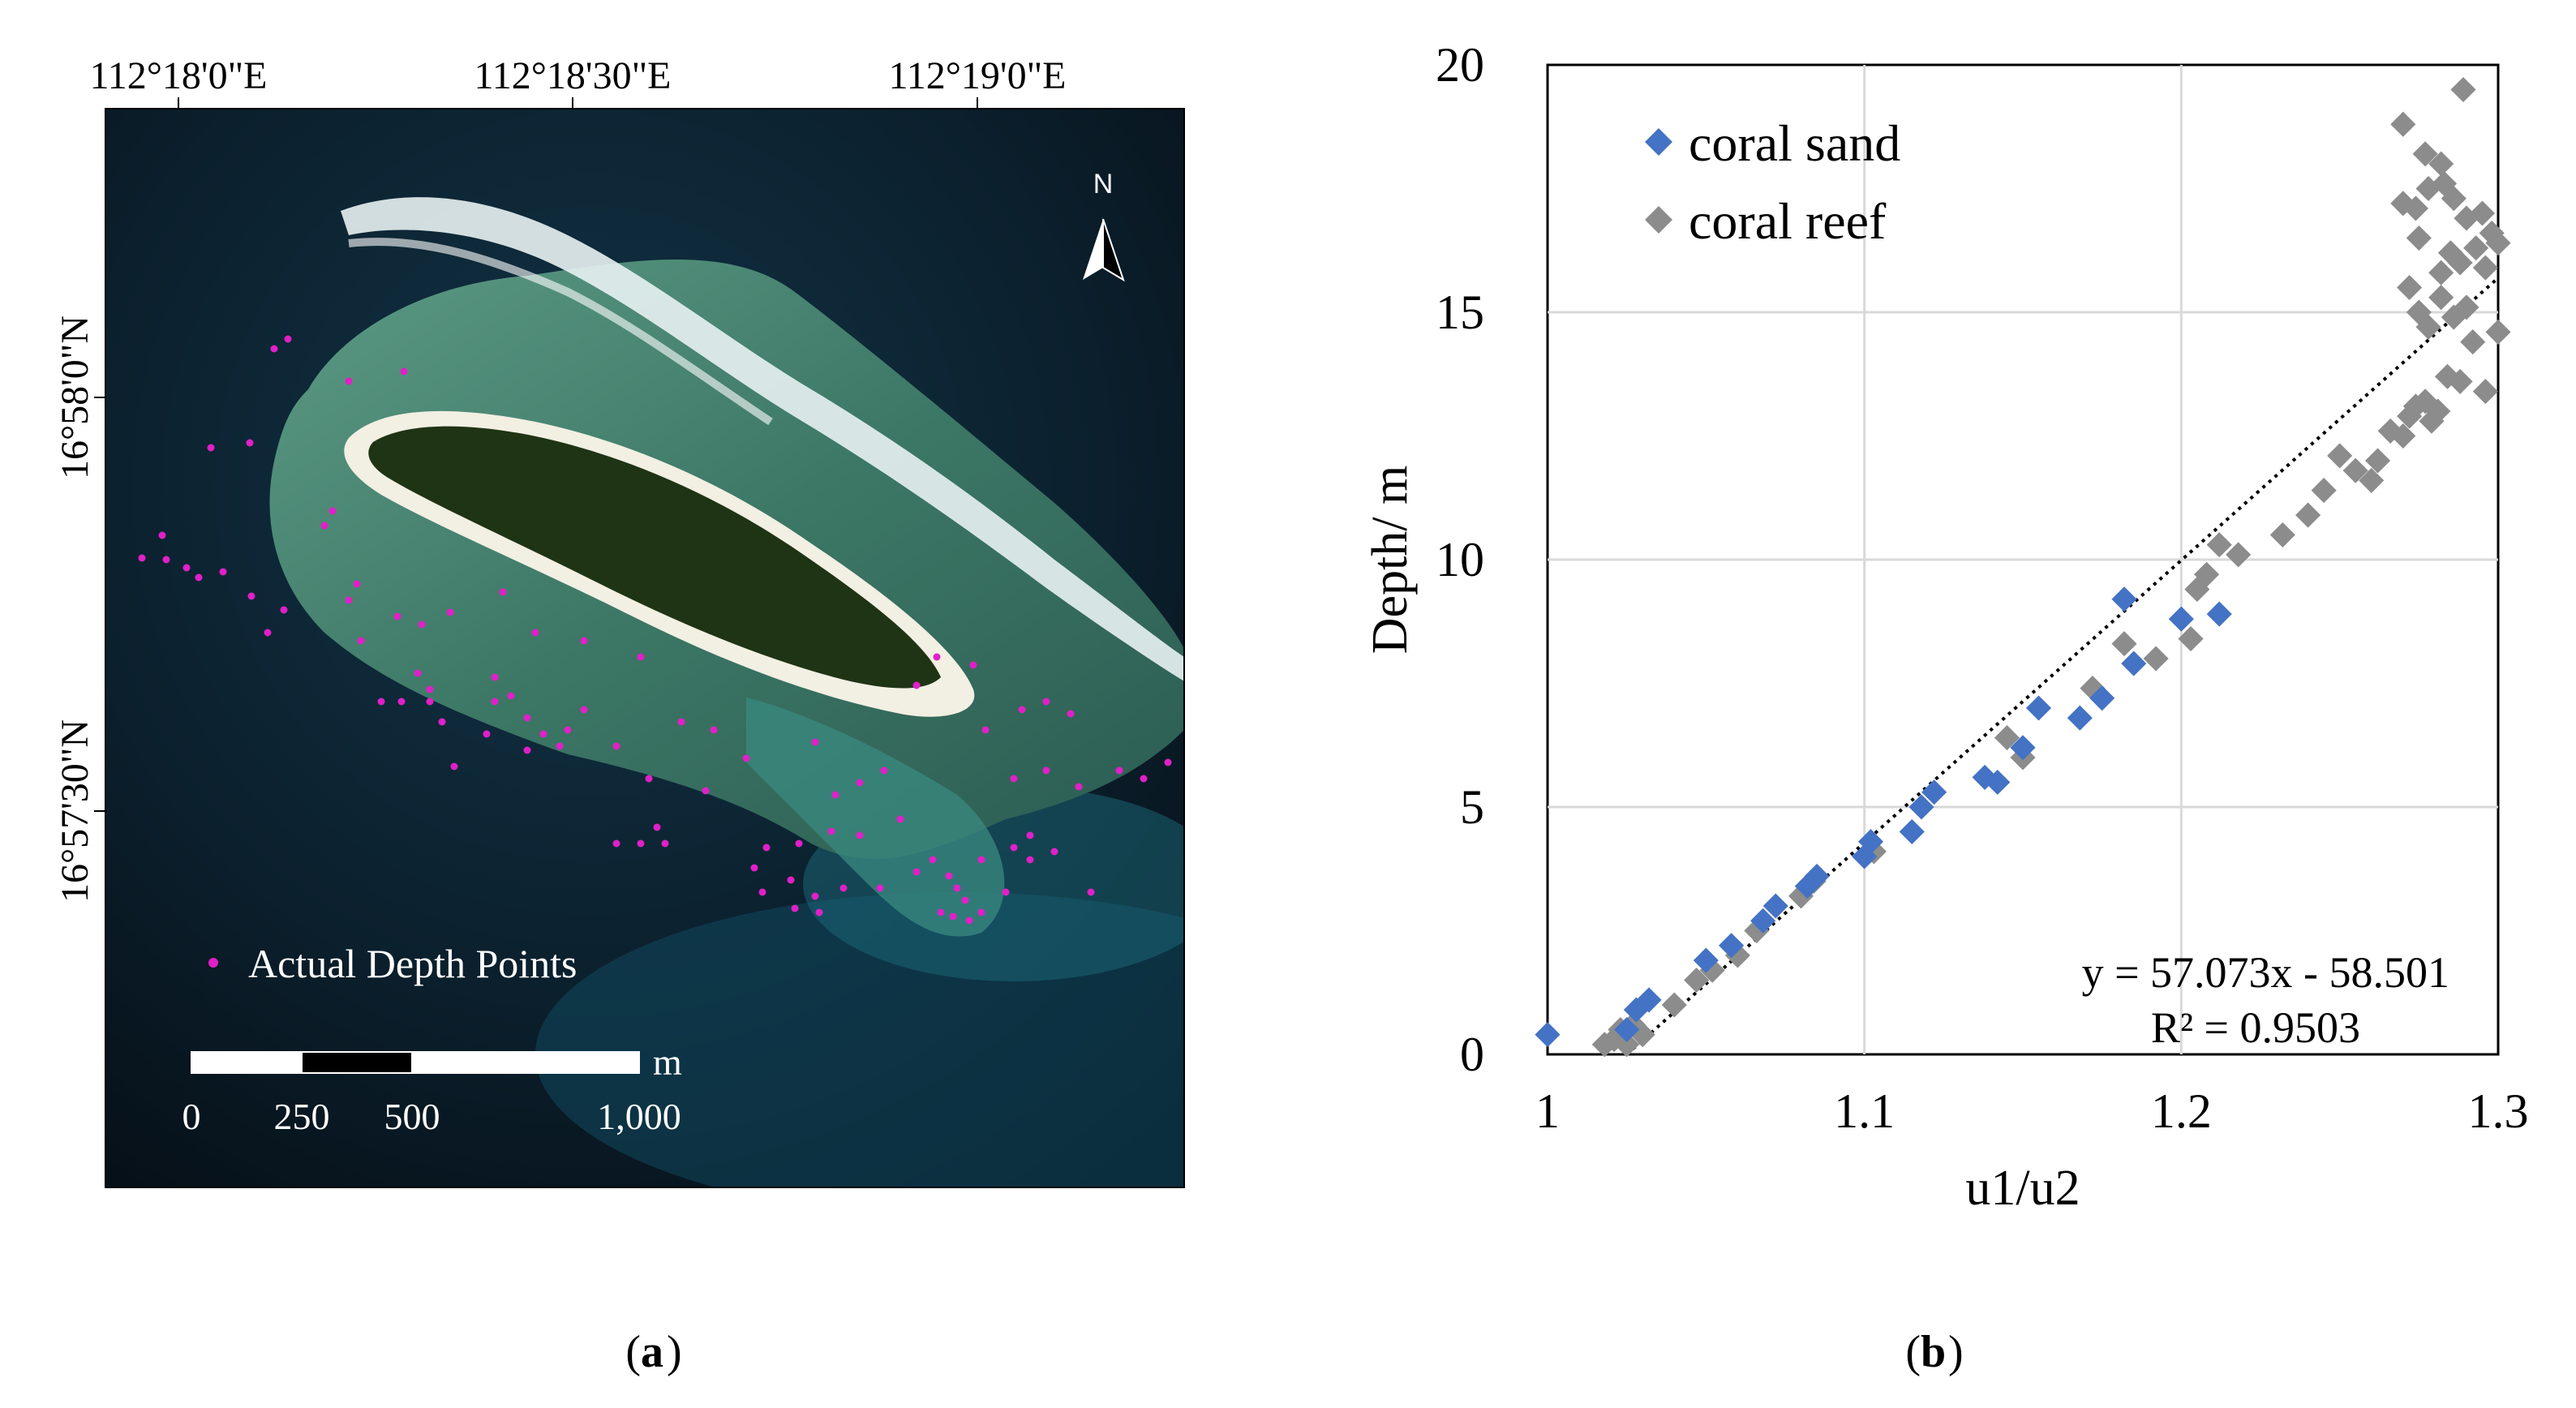  What do you see at coordinates (1547, 1111) in the screenshot?
I see `x-tick-label: 1` at bounding box center [1547, 1111].